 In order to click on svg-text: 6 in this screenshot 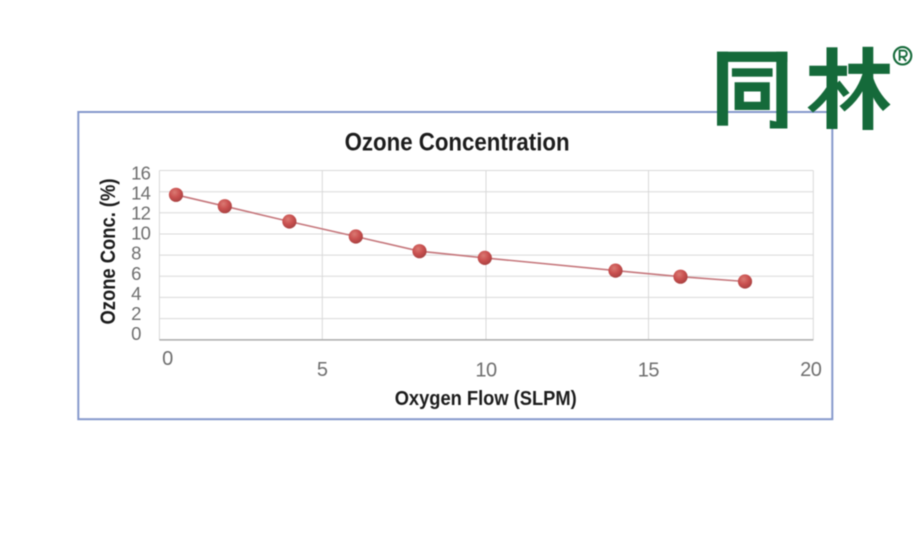, I will do `click(136, 273)`.